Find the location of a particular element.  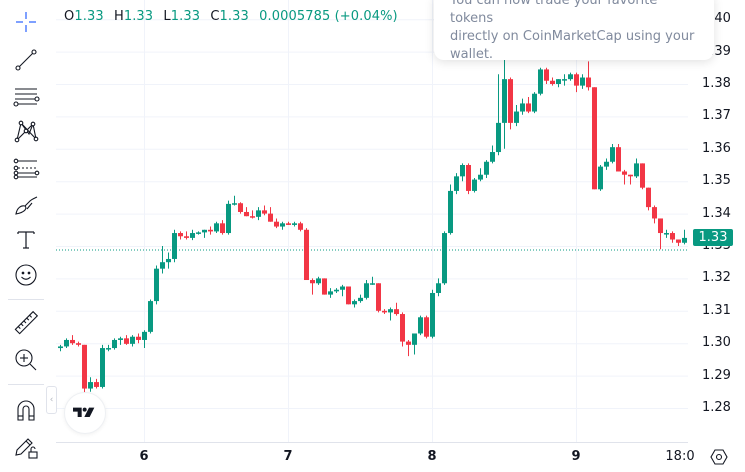

fib-retracement-icon is located at coordinates (26, 169).